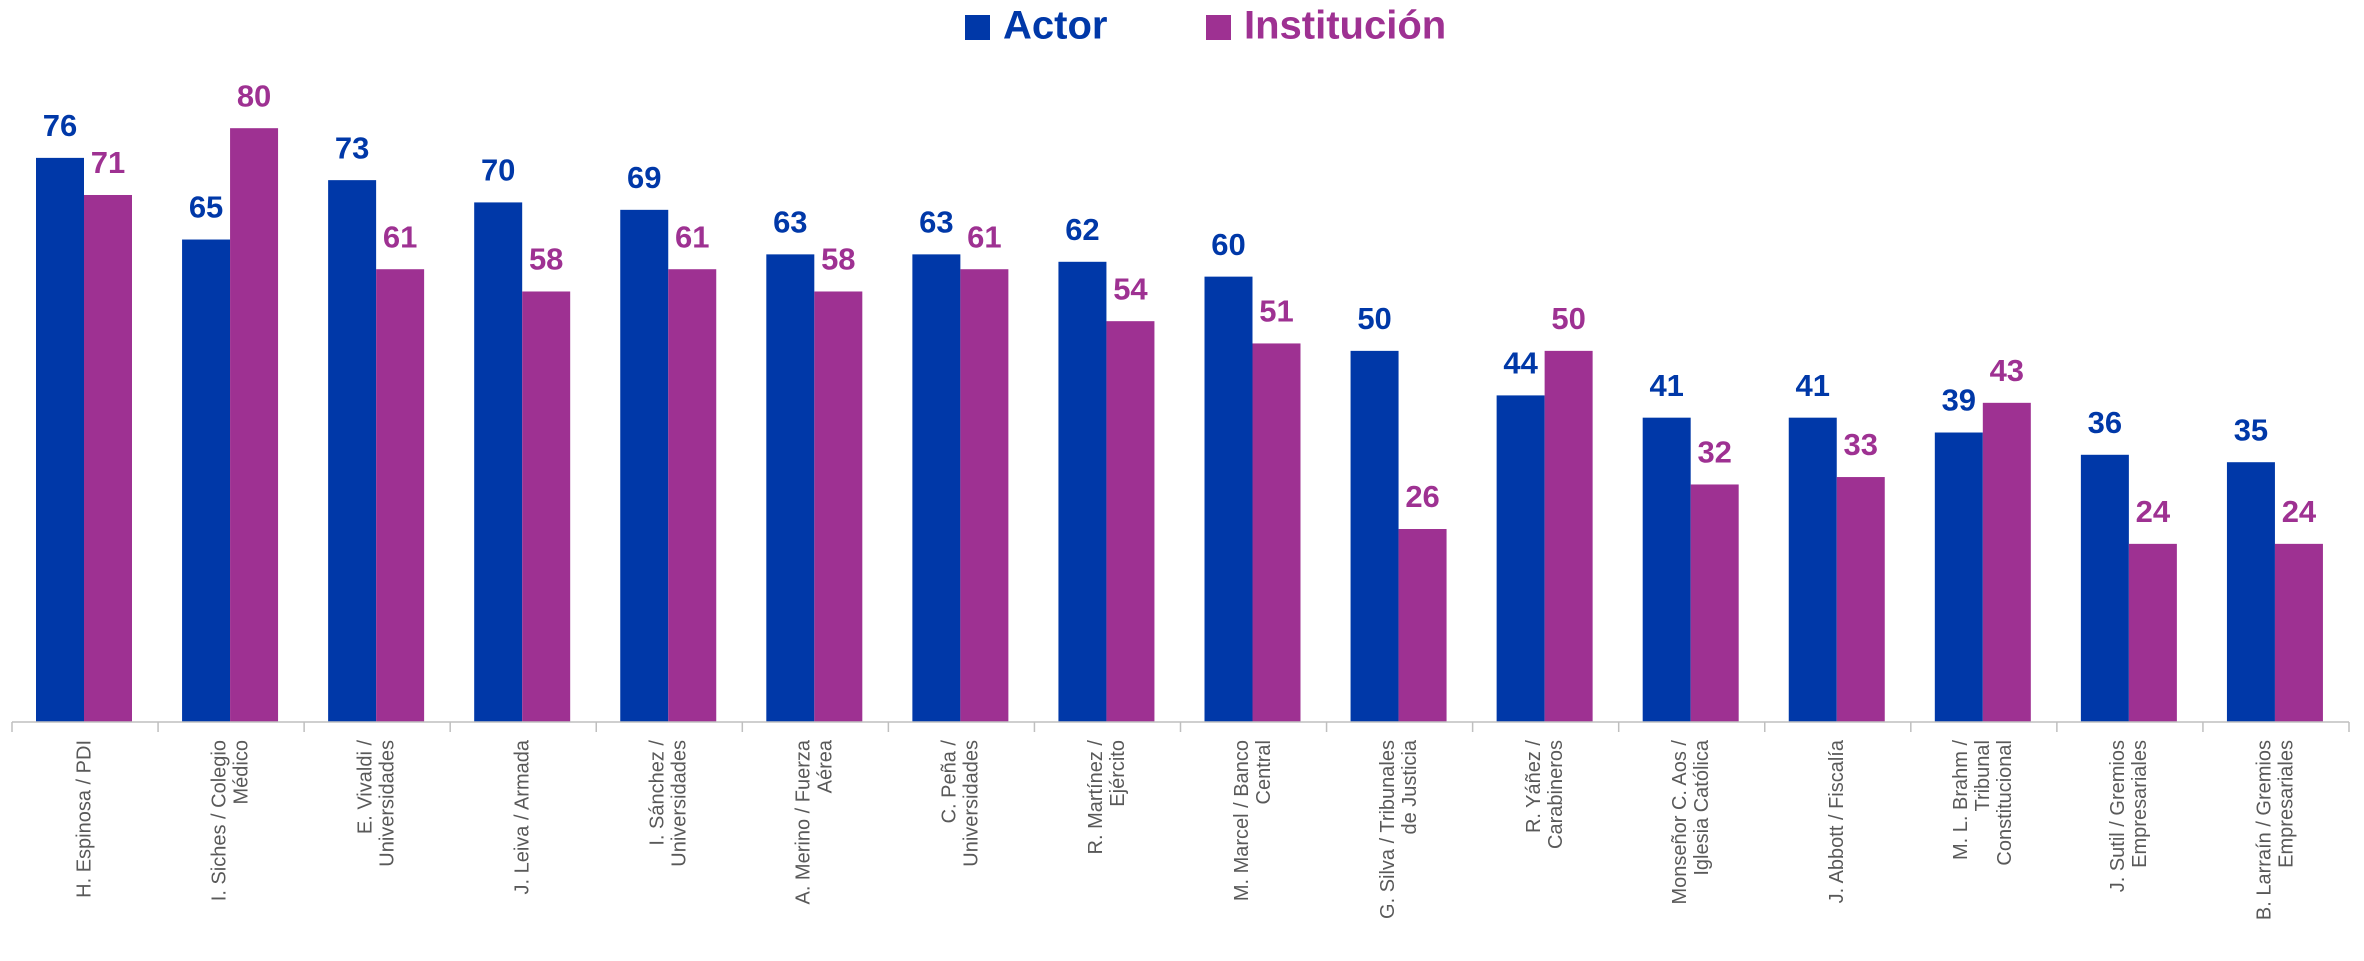 This screenshot has height=961, width=2364. I want to click on x-tick-label: M. L. Brahm /, so click(1961, 800).